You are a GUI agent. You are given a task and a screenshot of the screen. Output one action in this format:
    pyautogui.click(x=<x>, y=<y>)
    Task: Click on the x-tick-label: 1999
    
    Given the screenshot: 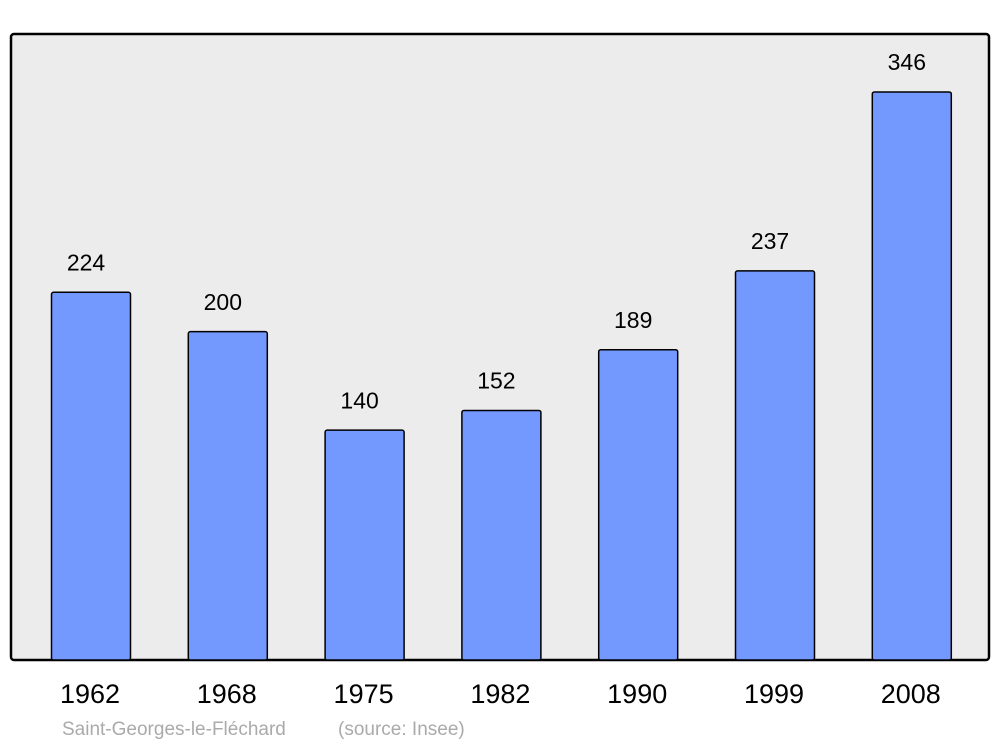 What is the action you would take?
    pyautogui.click(x=774, y=694)
    